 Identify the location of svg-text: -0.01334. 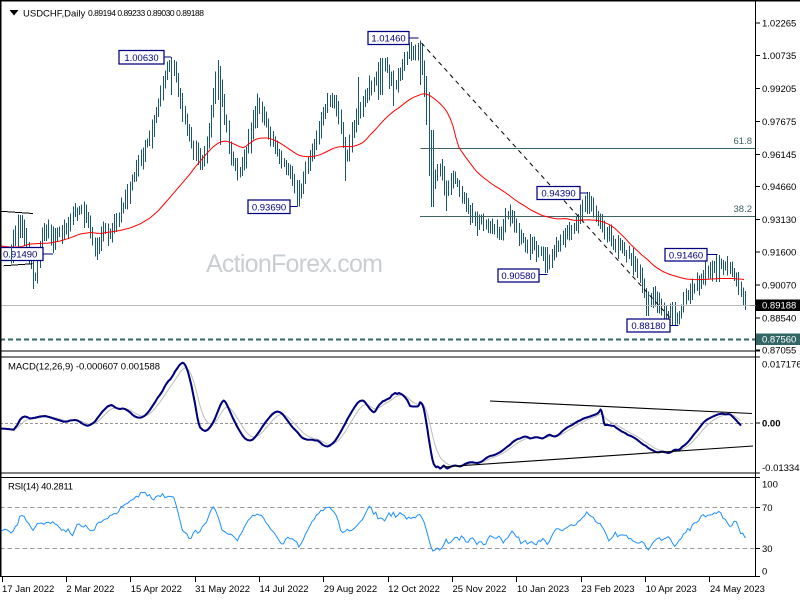
(781, 468).